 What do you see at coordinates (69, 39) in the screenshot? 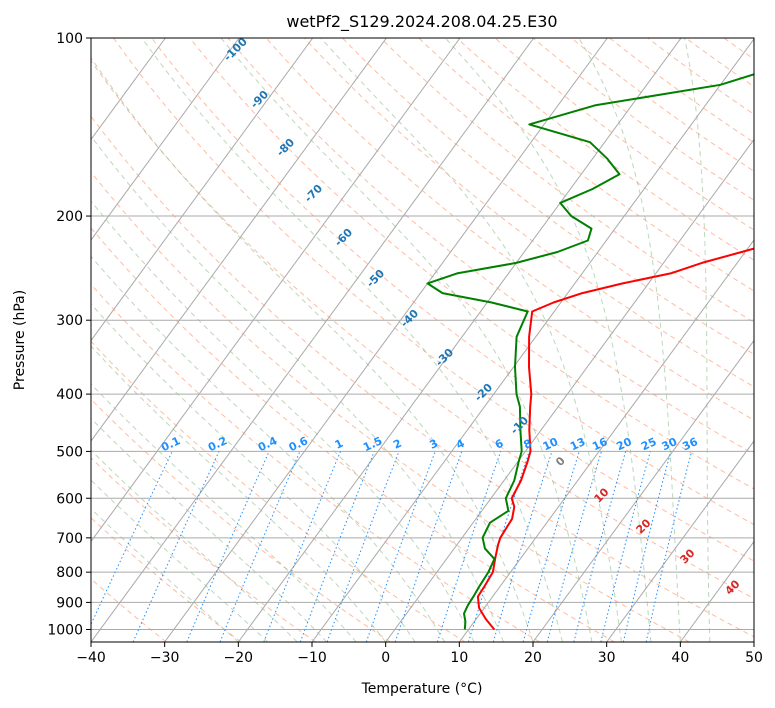
I see `y-tick-label: 100` at bounding box center [69, 39].